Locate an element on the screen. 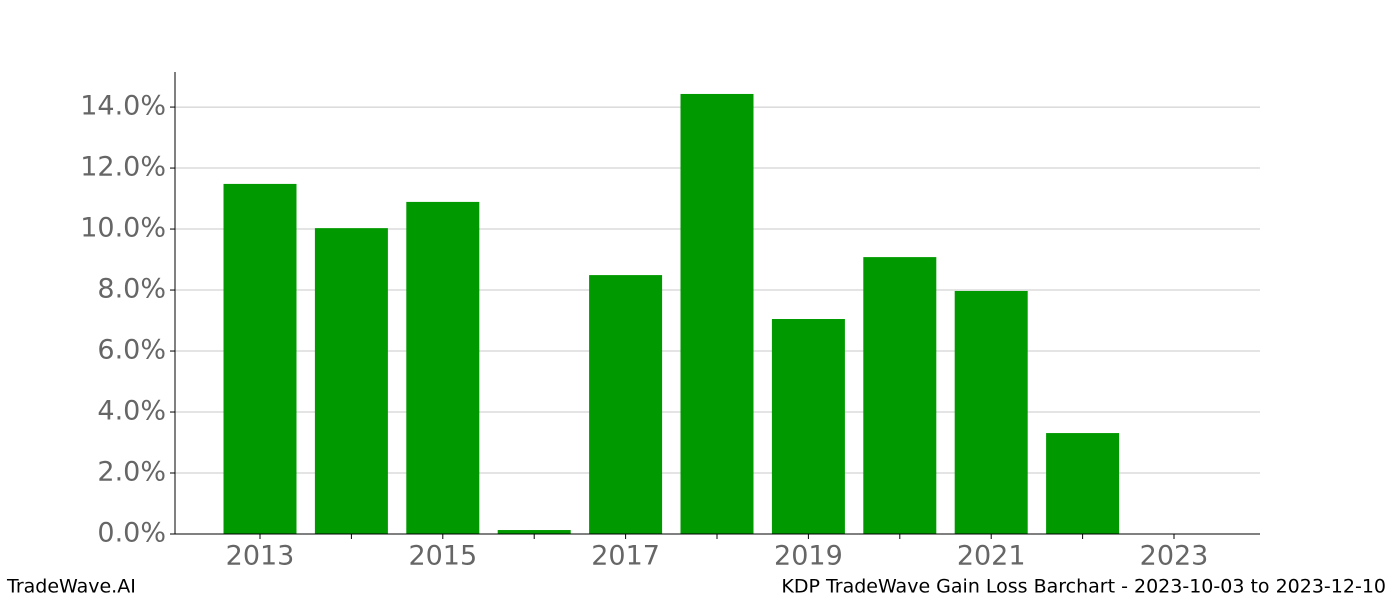 This screenshot has height=600, width=1400. y-tick-label: 4.0% is located at coordinates (131, 411).